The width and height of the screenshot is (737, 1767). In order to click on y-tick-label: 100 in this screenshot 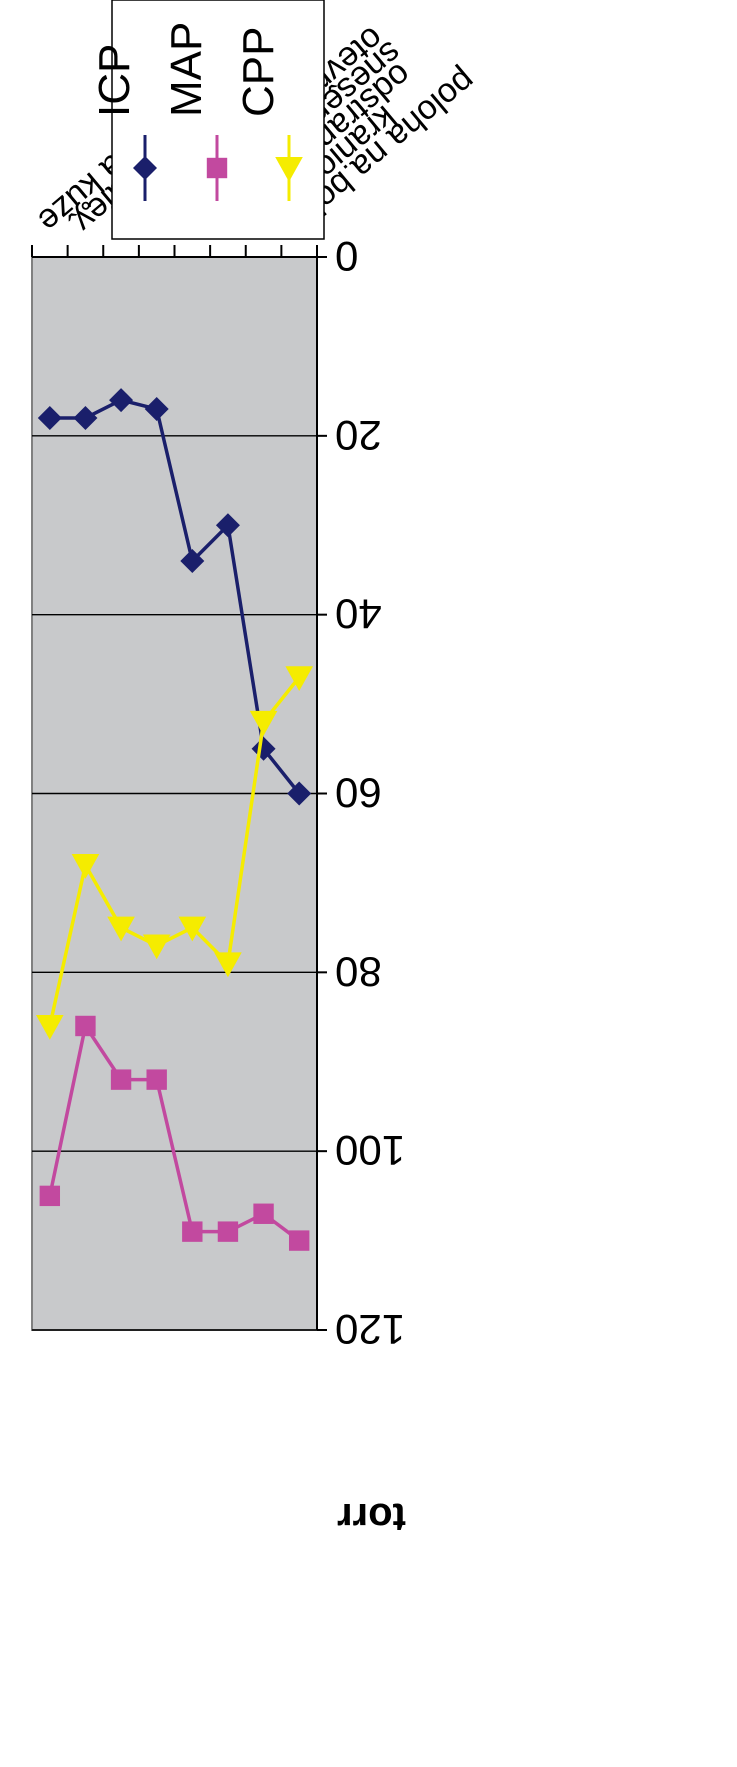, I will do `click(370, 1150)`.